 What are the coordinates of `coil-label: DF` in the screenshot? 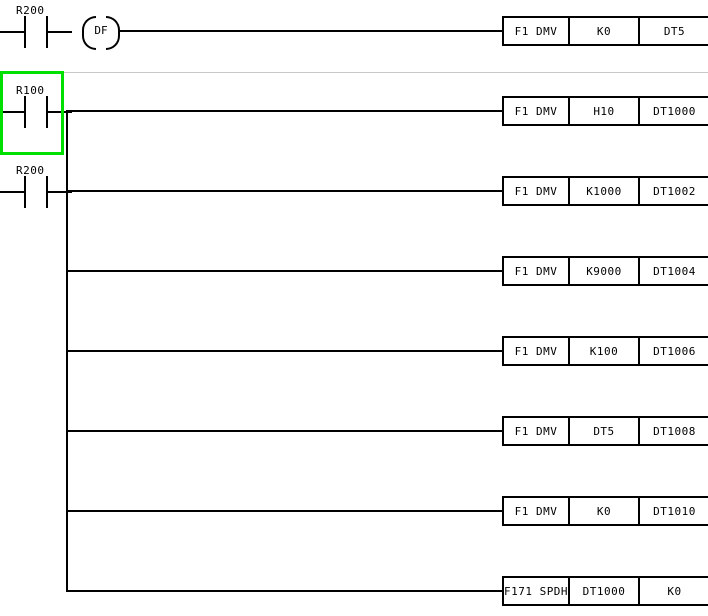 It's located at (101, 30).